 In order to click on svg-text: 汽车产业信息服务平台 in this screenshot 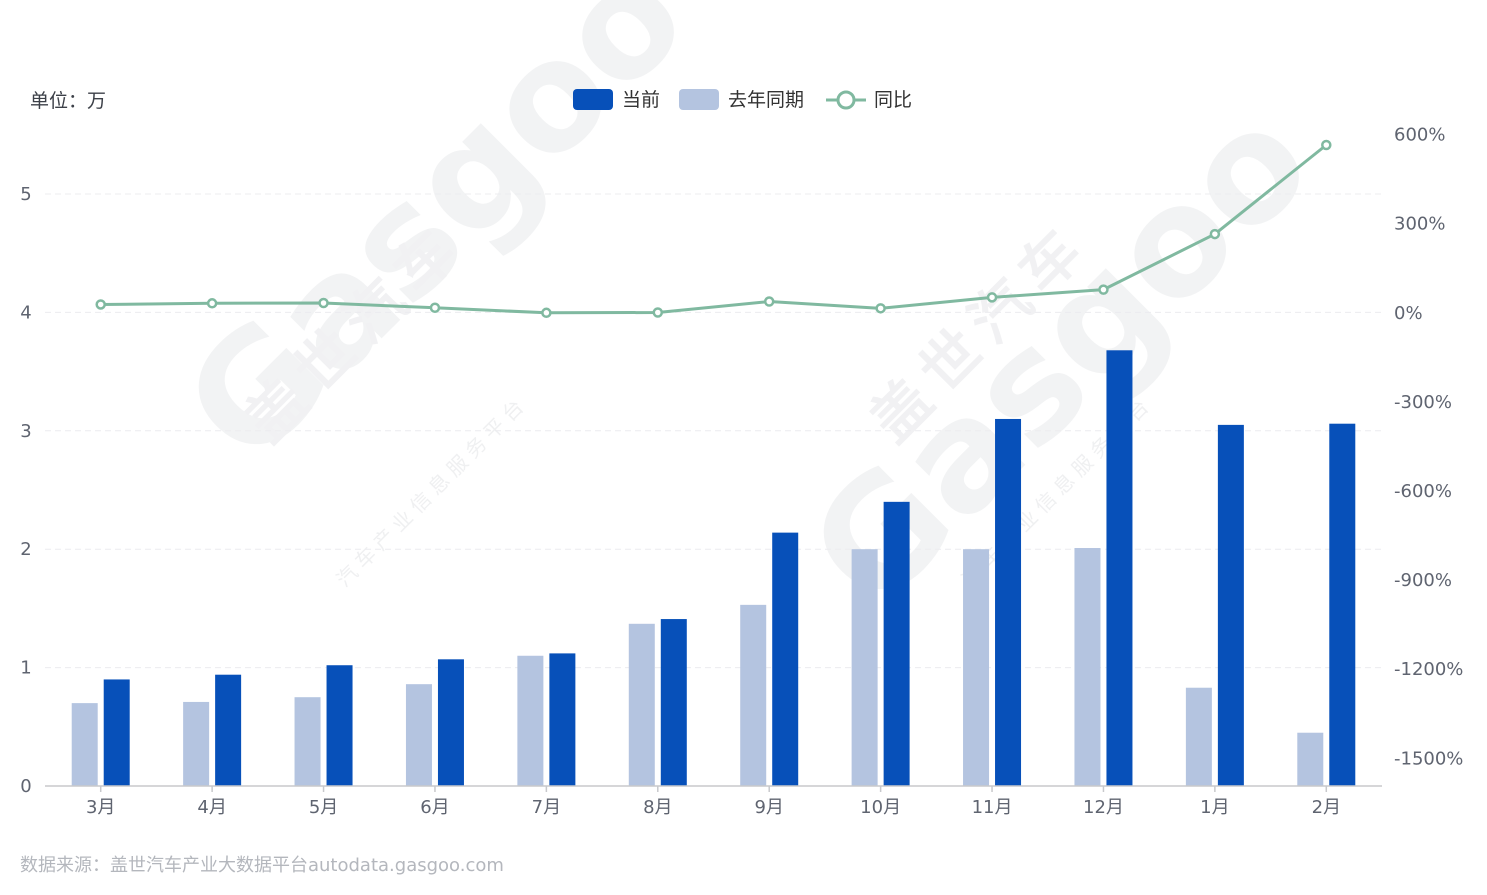, I will do `click(432, 491)`.